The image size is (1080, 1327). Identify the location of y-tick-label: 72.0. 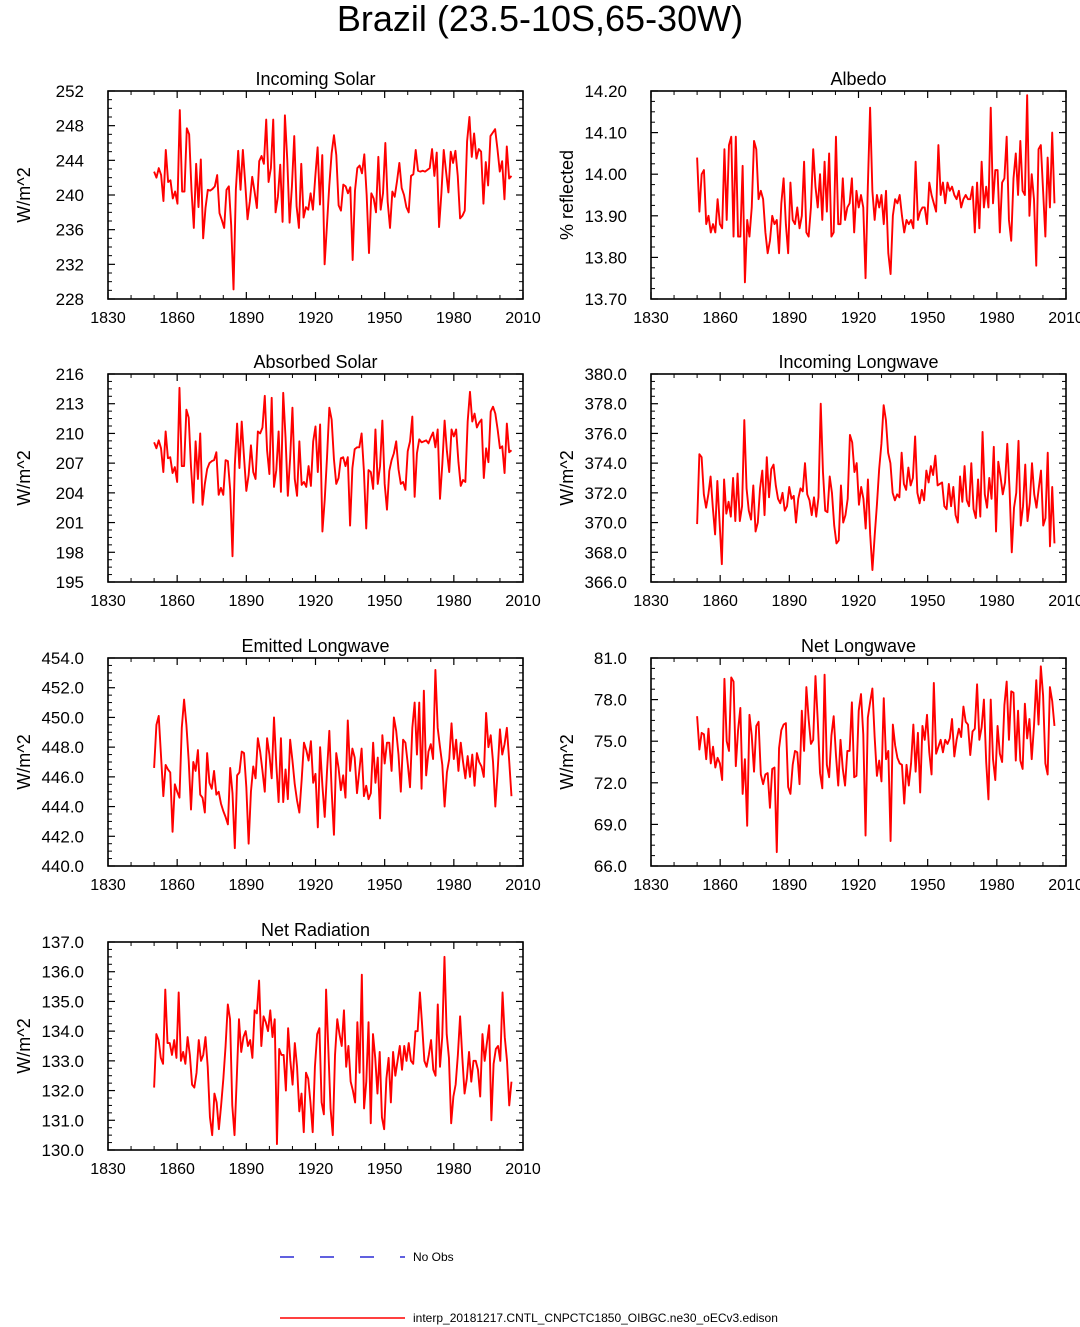
(610, 783).